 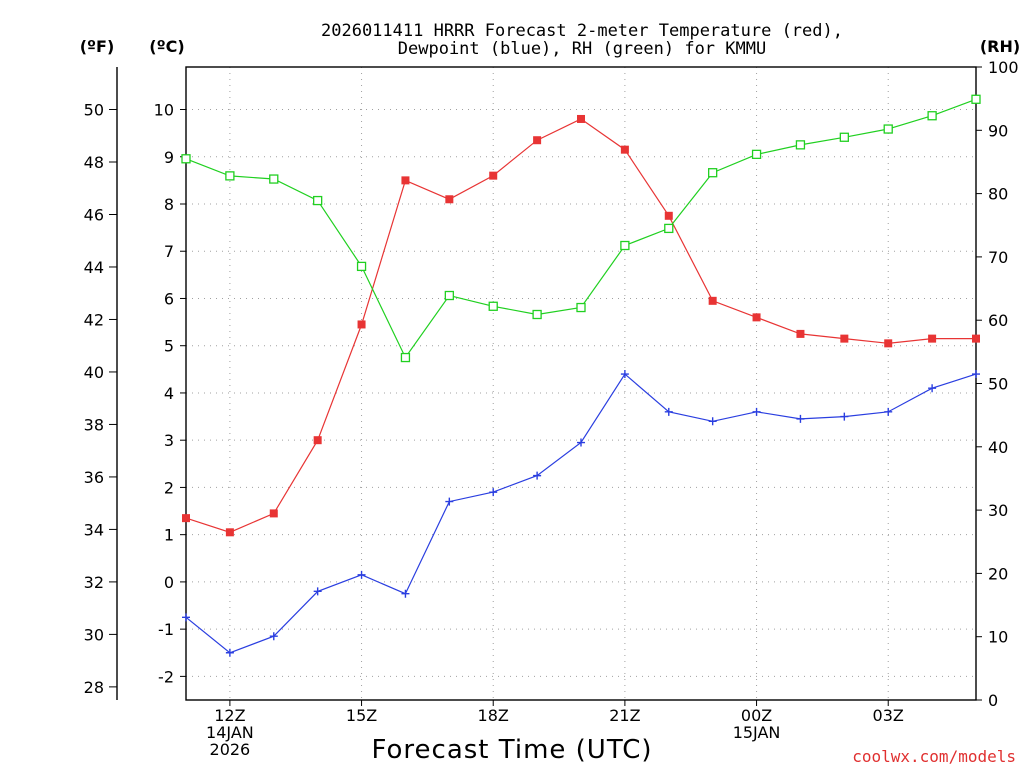 What do you see at coordinates (169, 535) in the screenshot?
I see `celsius-tick-label: 1` at bounding box center [169, 535].